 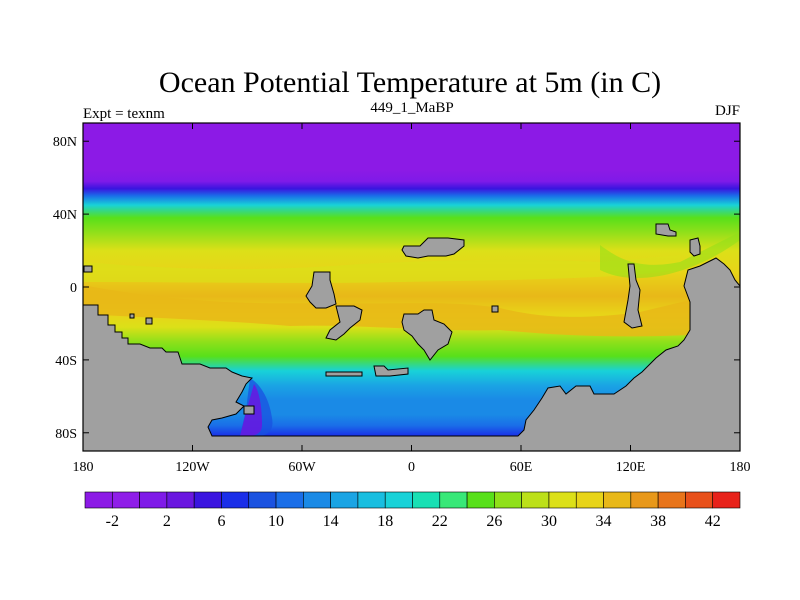 I want to click on cool-tongue-west-pacific, so click(x=670, y=255).